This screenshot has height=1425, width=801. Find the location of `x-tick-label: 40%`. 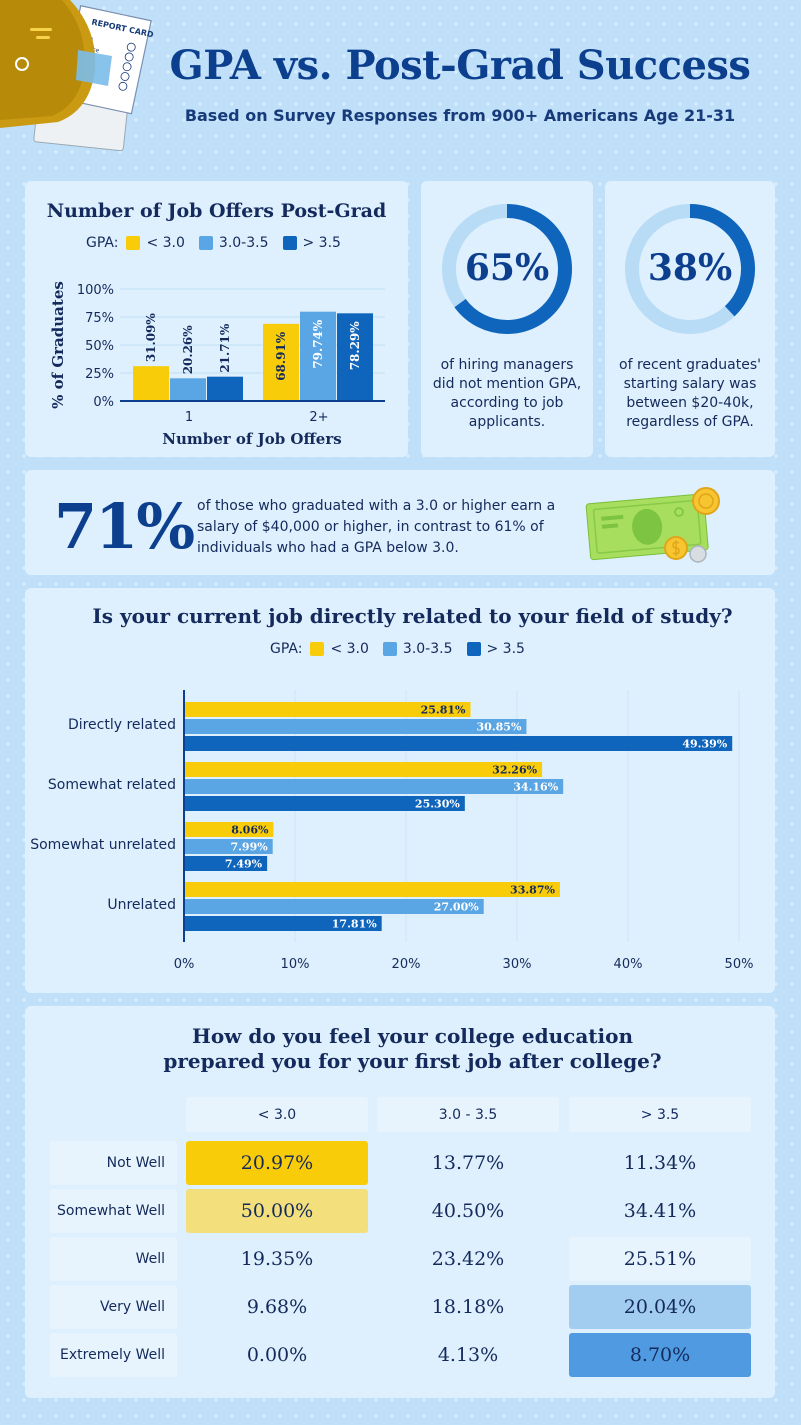

x-tick-label: 40% is located at coordinates (628, 964).